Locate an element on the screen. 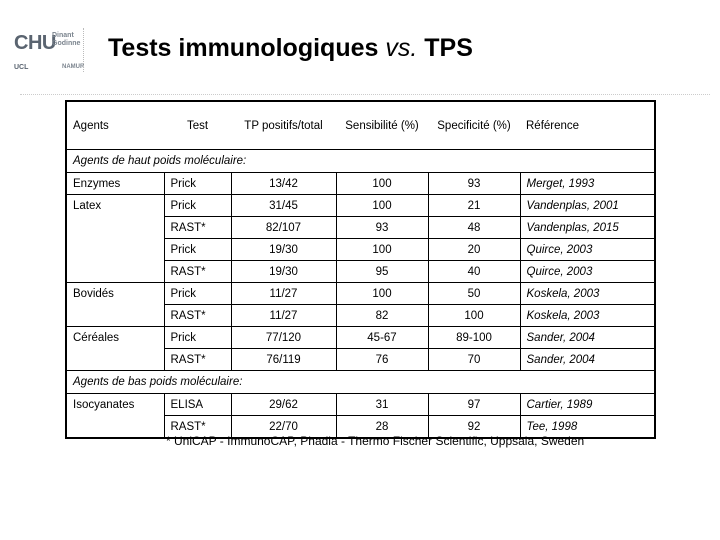  specificite-cell: 100 is located at coordinates (473, 315).